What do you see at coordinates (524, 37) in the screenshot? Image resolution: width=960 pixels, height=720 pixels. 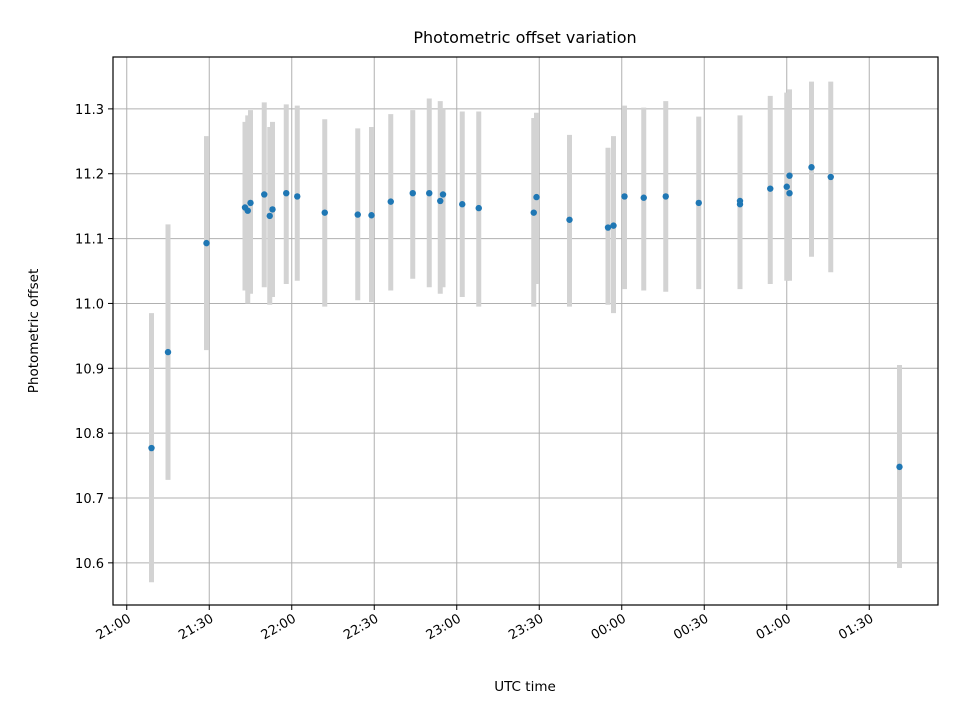 I see `chart-title: Photometric offset variation` at bounding box center [524, 37].